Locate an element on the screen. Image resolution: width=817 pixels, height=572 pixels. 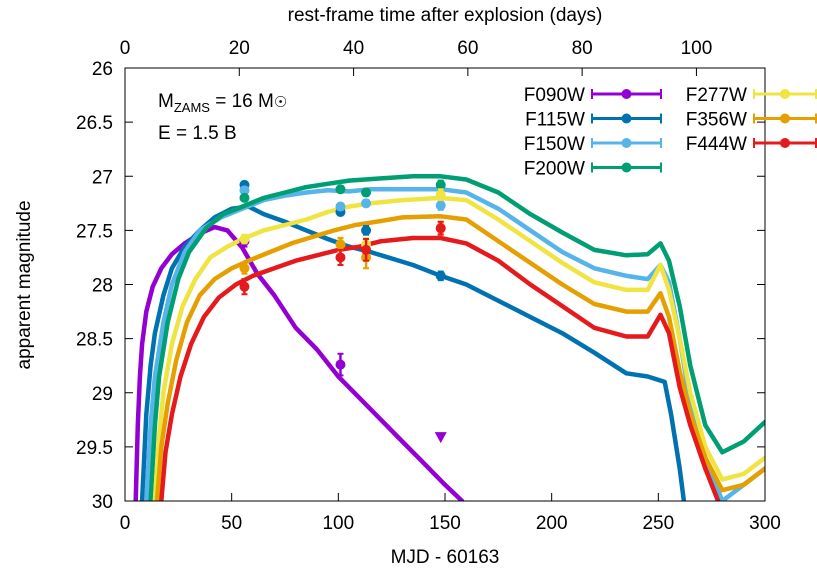
mzams-prefix: M is located at coordinates (166, 101).